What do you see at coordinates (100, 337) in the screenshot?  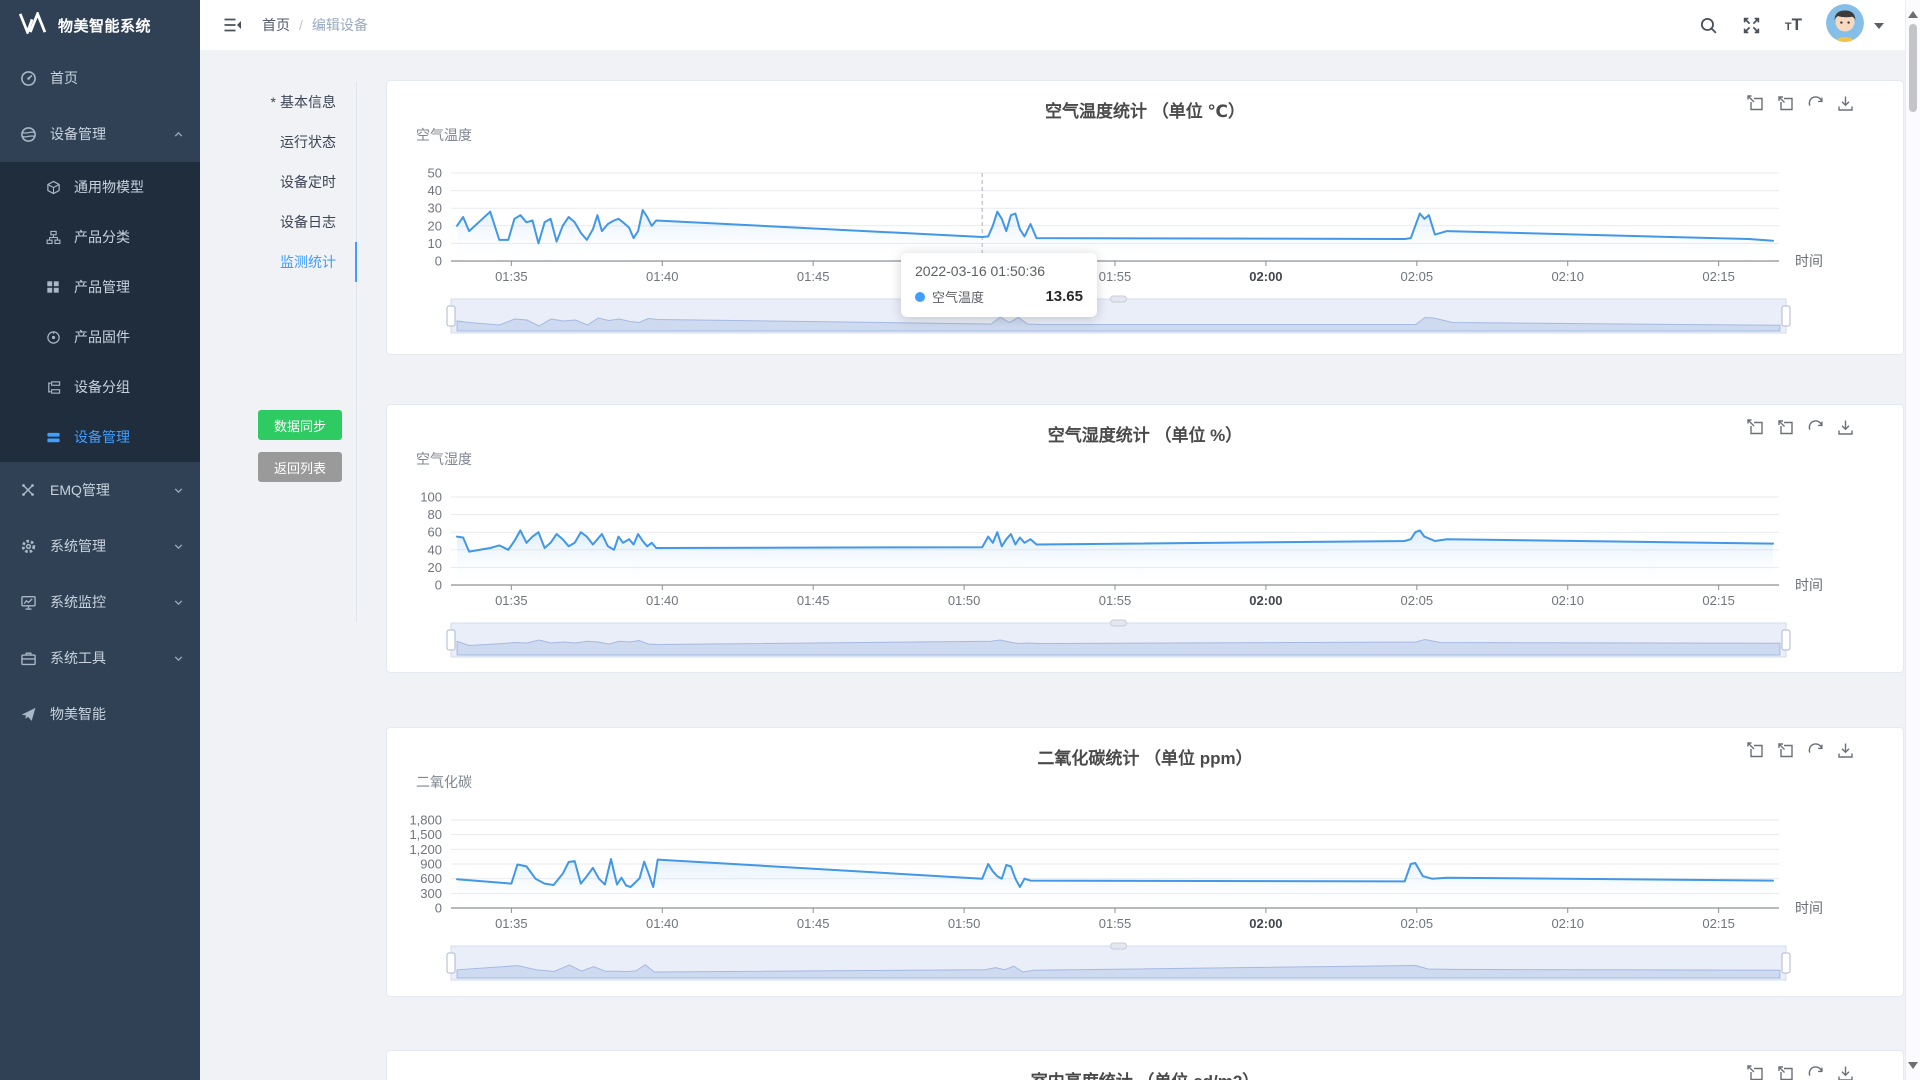 I see `sidebar-item-product-firmware: 产品固件` at bounding box center [100, 337].